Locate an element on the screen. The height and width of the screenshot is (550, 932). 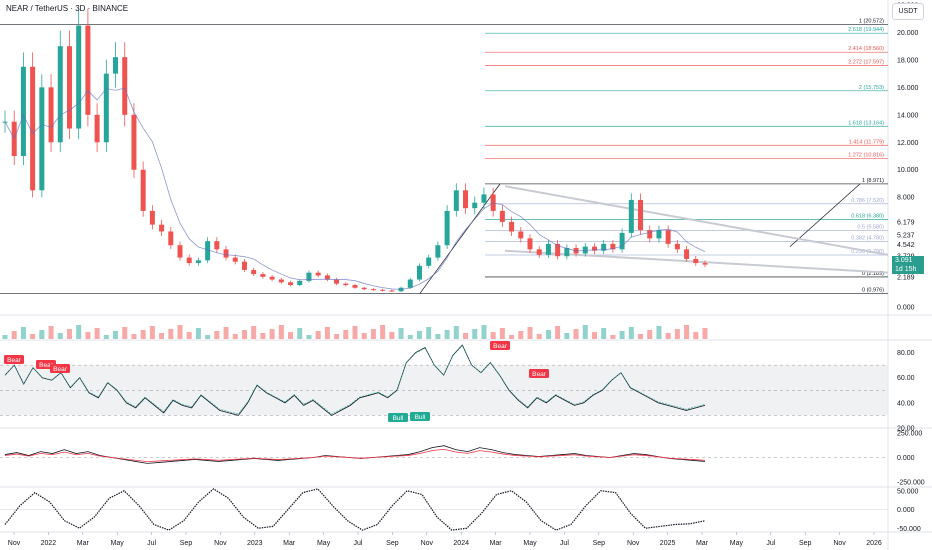
fib-level-label: 1.618 (13.164) is located at coordinates (866, 123).